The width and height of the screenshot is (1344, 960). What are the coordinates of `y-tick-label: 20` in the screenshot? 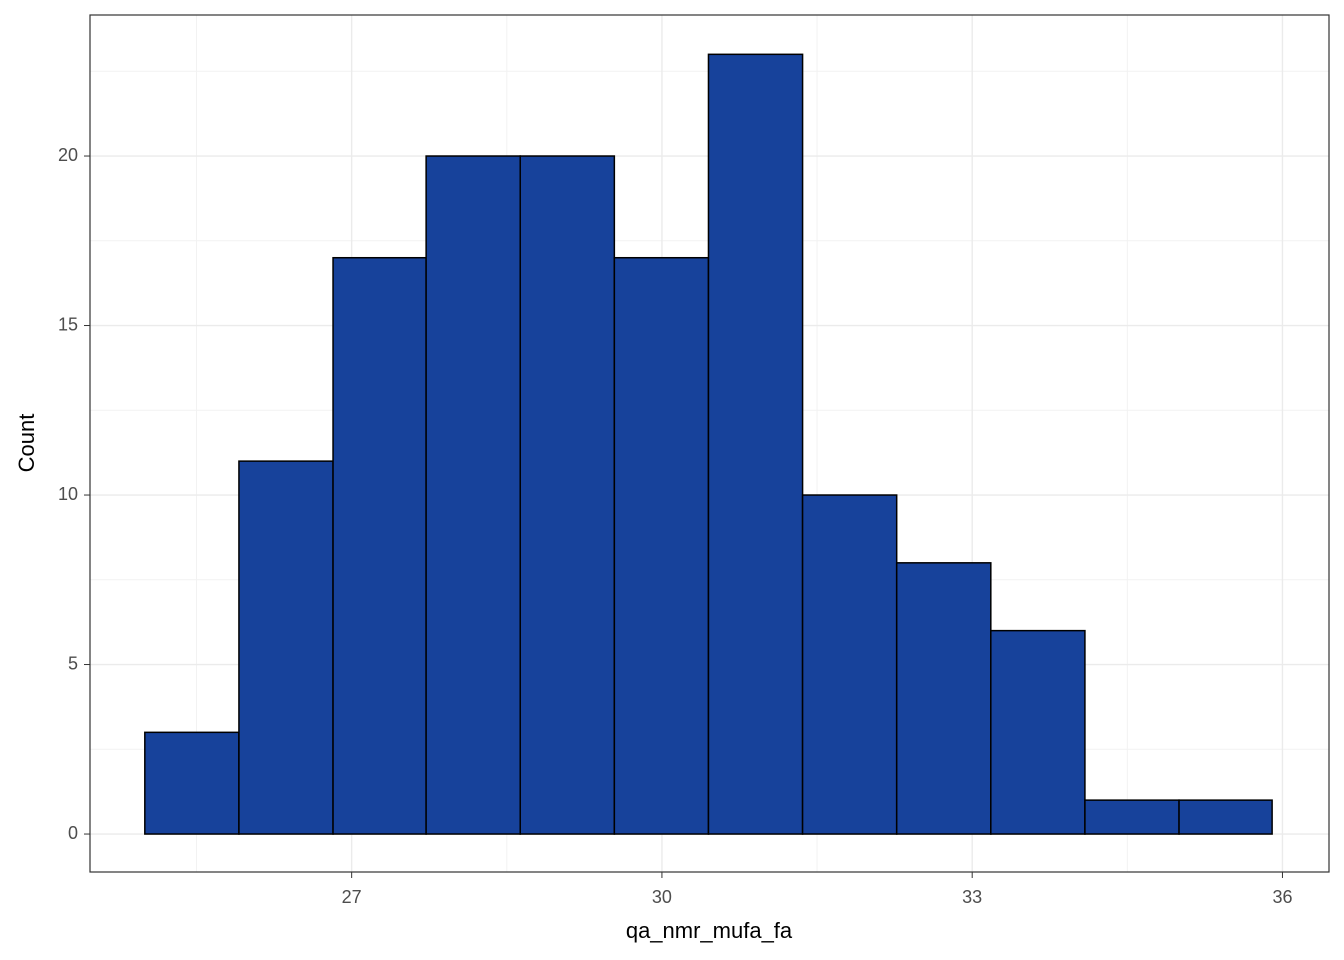 It's located at (68, 155).